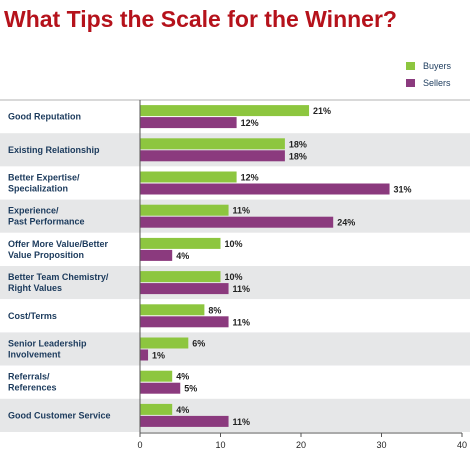  I want to click on legend-swatch-sellers, so click(410, 82).